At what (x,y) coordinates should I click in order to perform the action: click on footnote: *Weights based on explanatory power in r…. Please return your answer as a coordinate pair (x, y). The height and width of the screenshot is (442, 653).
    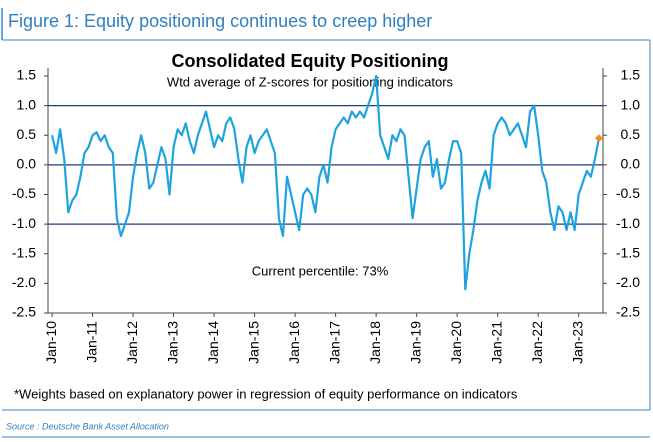
    Looking at the image, I should click on (266, 393).